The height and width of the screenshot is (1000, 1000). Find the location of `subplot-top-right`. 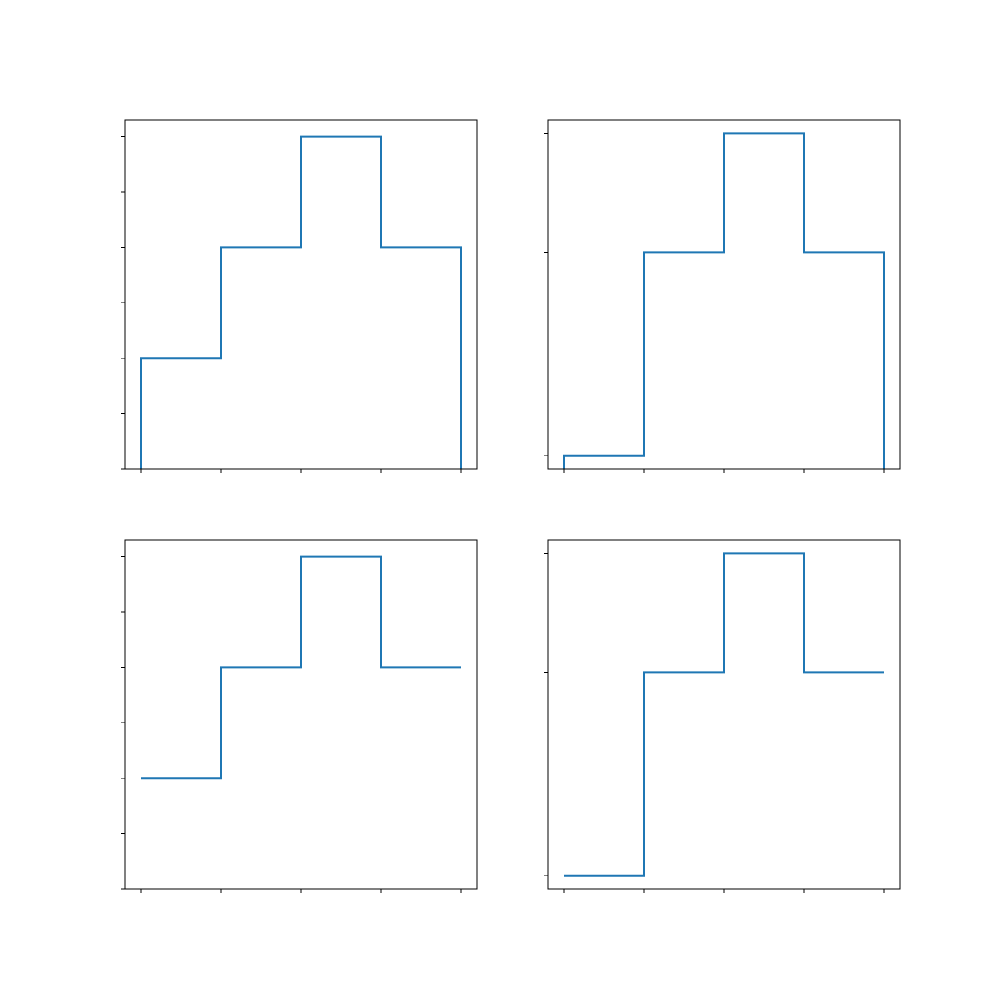

subplot-top-right is located at coordinates (722, 296).